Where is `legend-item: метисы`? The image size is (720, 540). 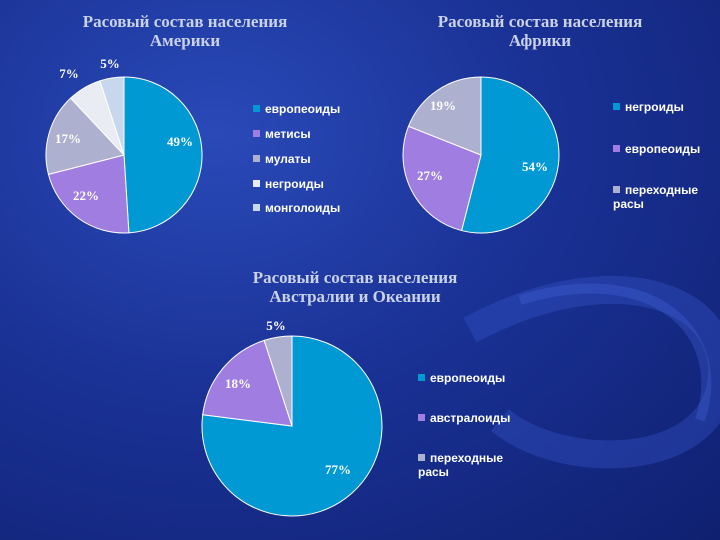
legend-item: метисы is located at coordinates (313, 134).